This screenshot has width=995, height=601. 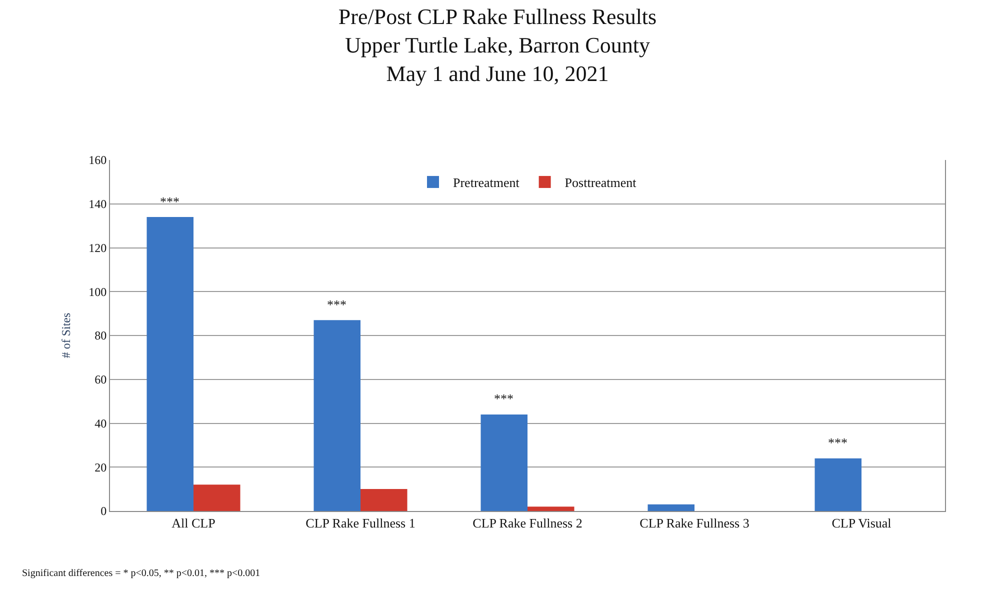 What do you see at coordinates (695, 523) in the screenshot?
I see `x-tick-label: CLP Rake Fullness 3` at bounding box center [695, 523].